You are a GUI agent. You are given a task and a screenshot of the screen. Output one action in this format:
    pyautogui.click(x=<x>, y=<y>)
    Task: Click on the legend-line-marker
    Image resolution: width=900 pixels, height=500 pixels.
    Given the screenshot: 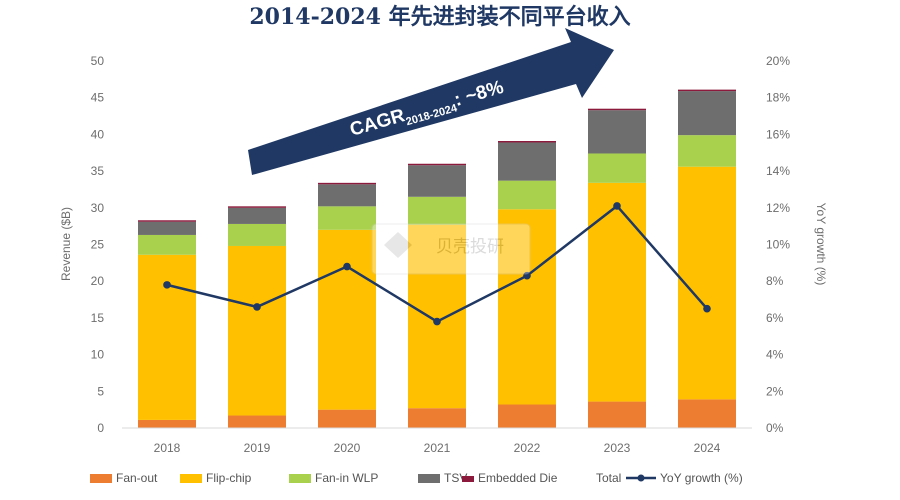 What is the action you would take?
    pyautogui.click(x=641, y=478)
    